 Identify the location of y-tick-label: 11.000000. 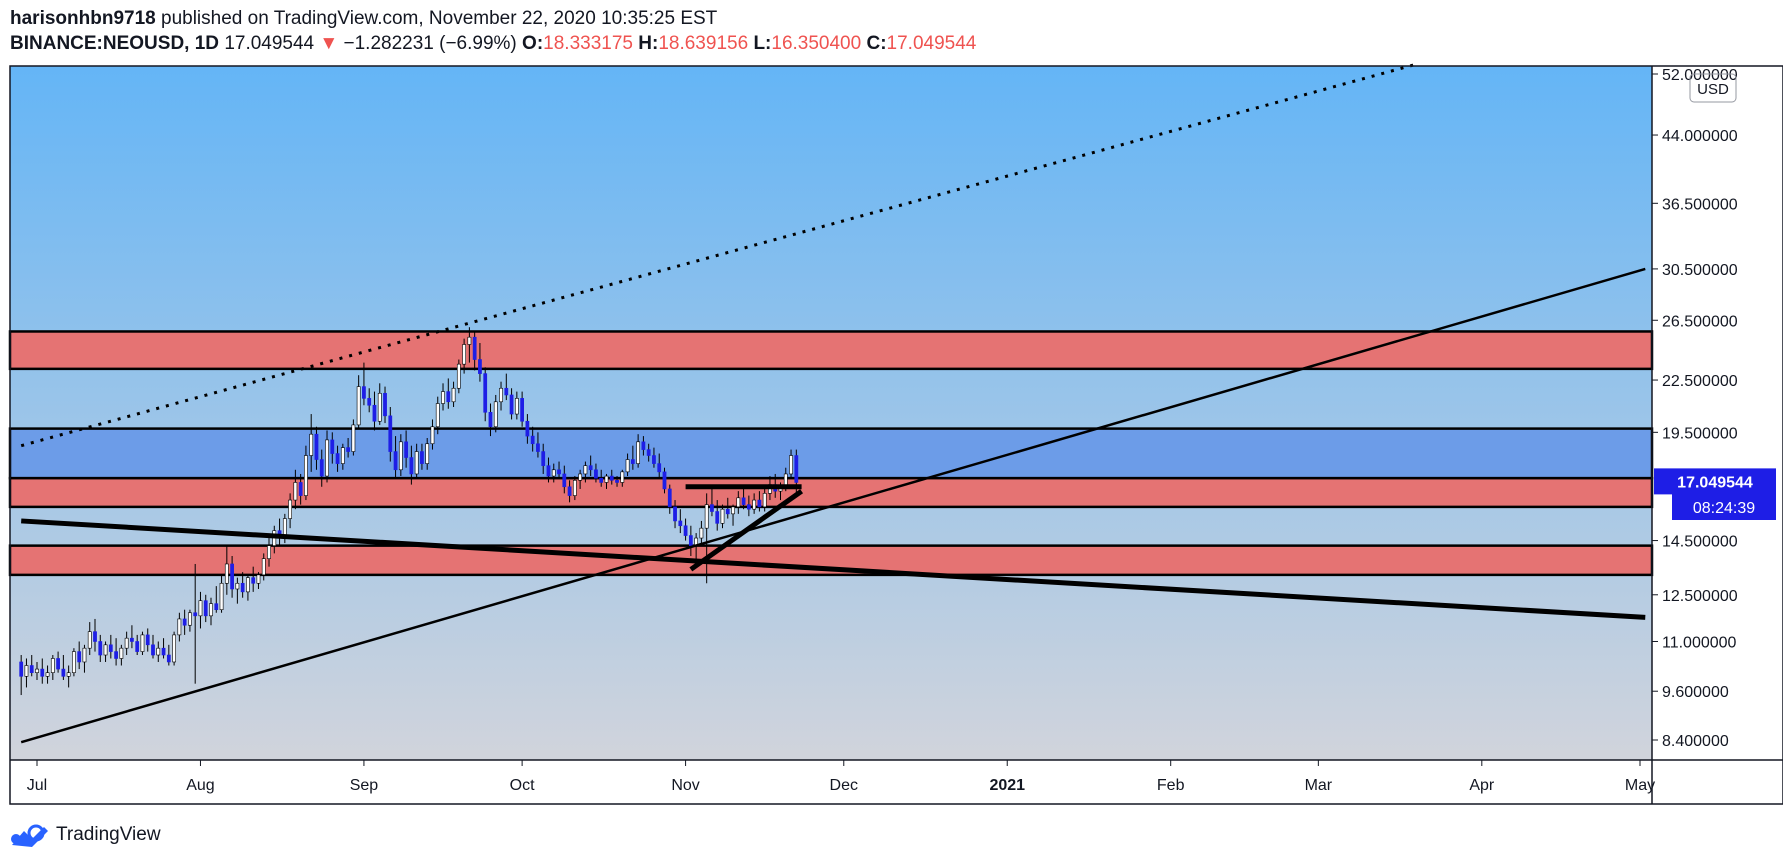
(1699, 642).